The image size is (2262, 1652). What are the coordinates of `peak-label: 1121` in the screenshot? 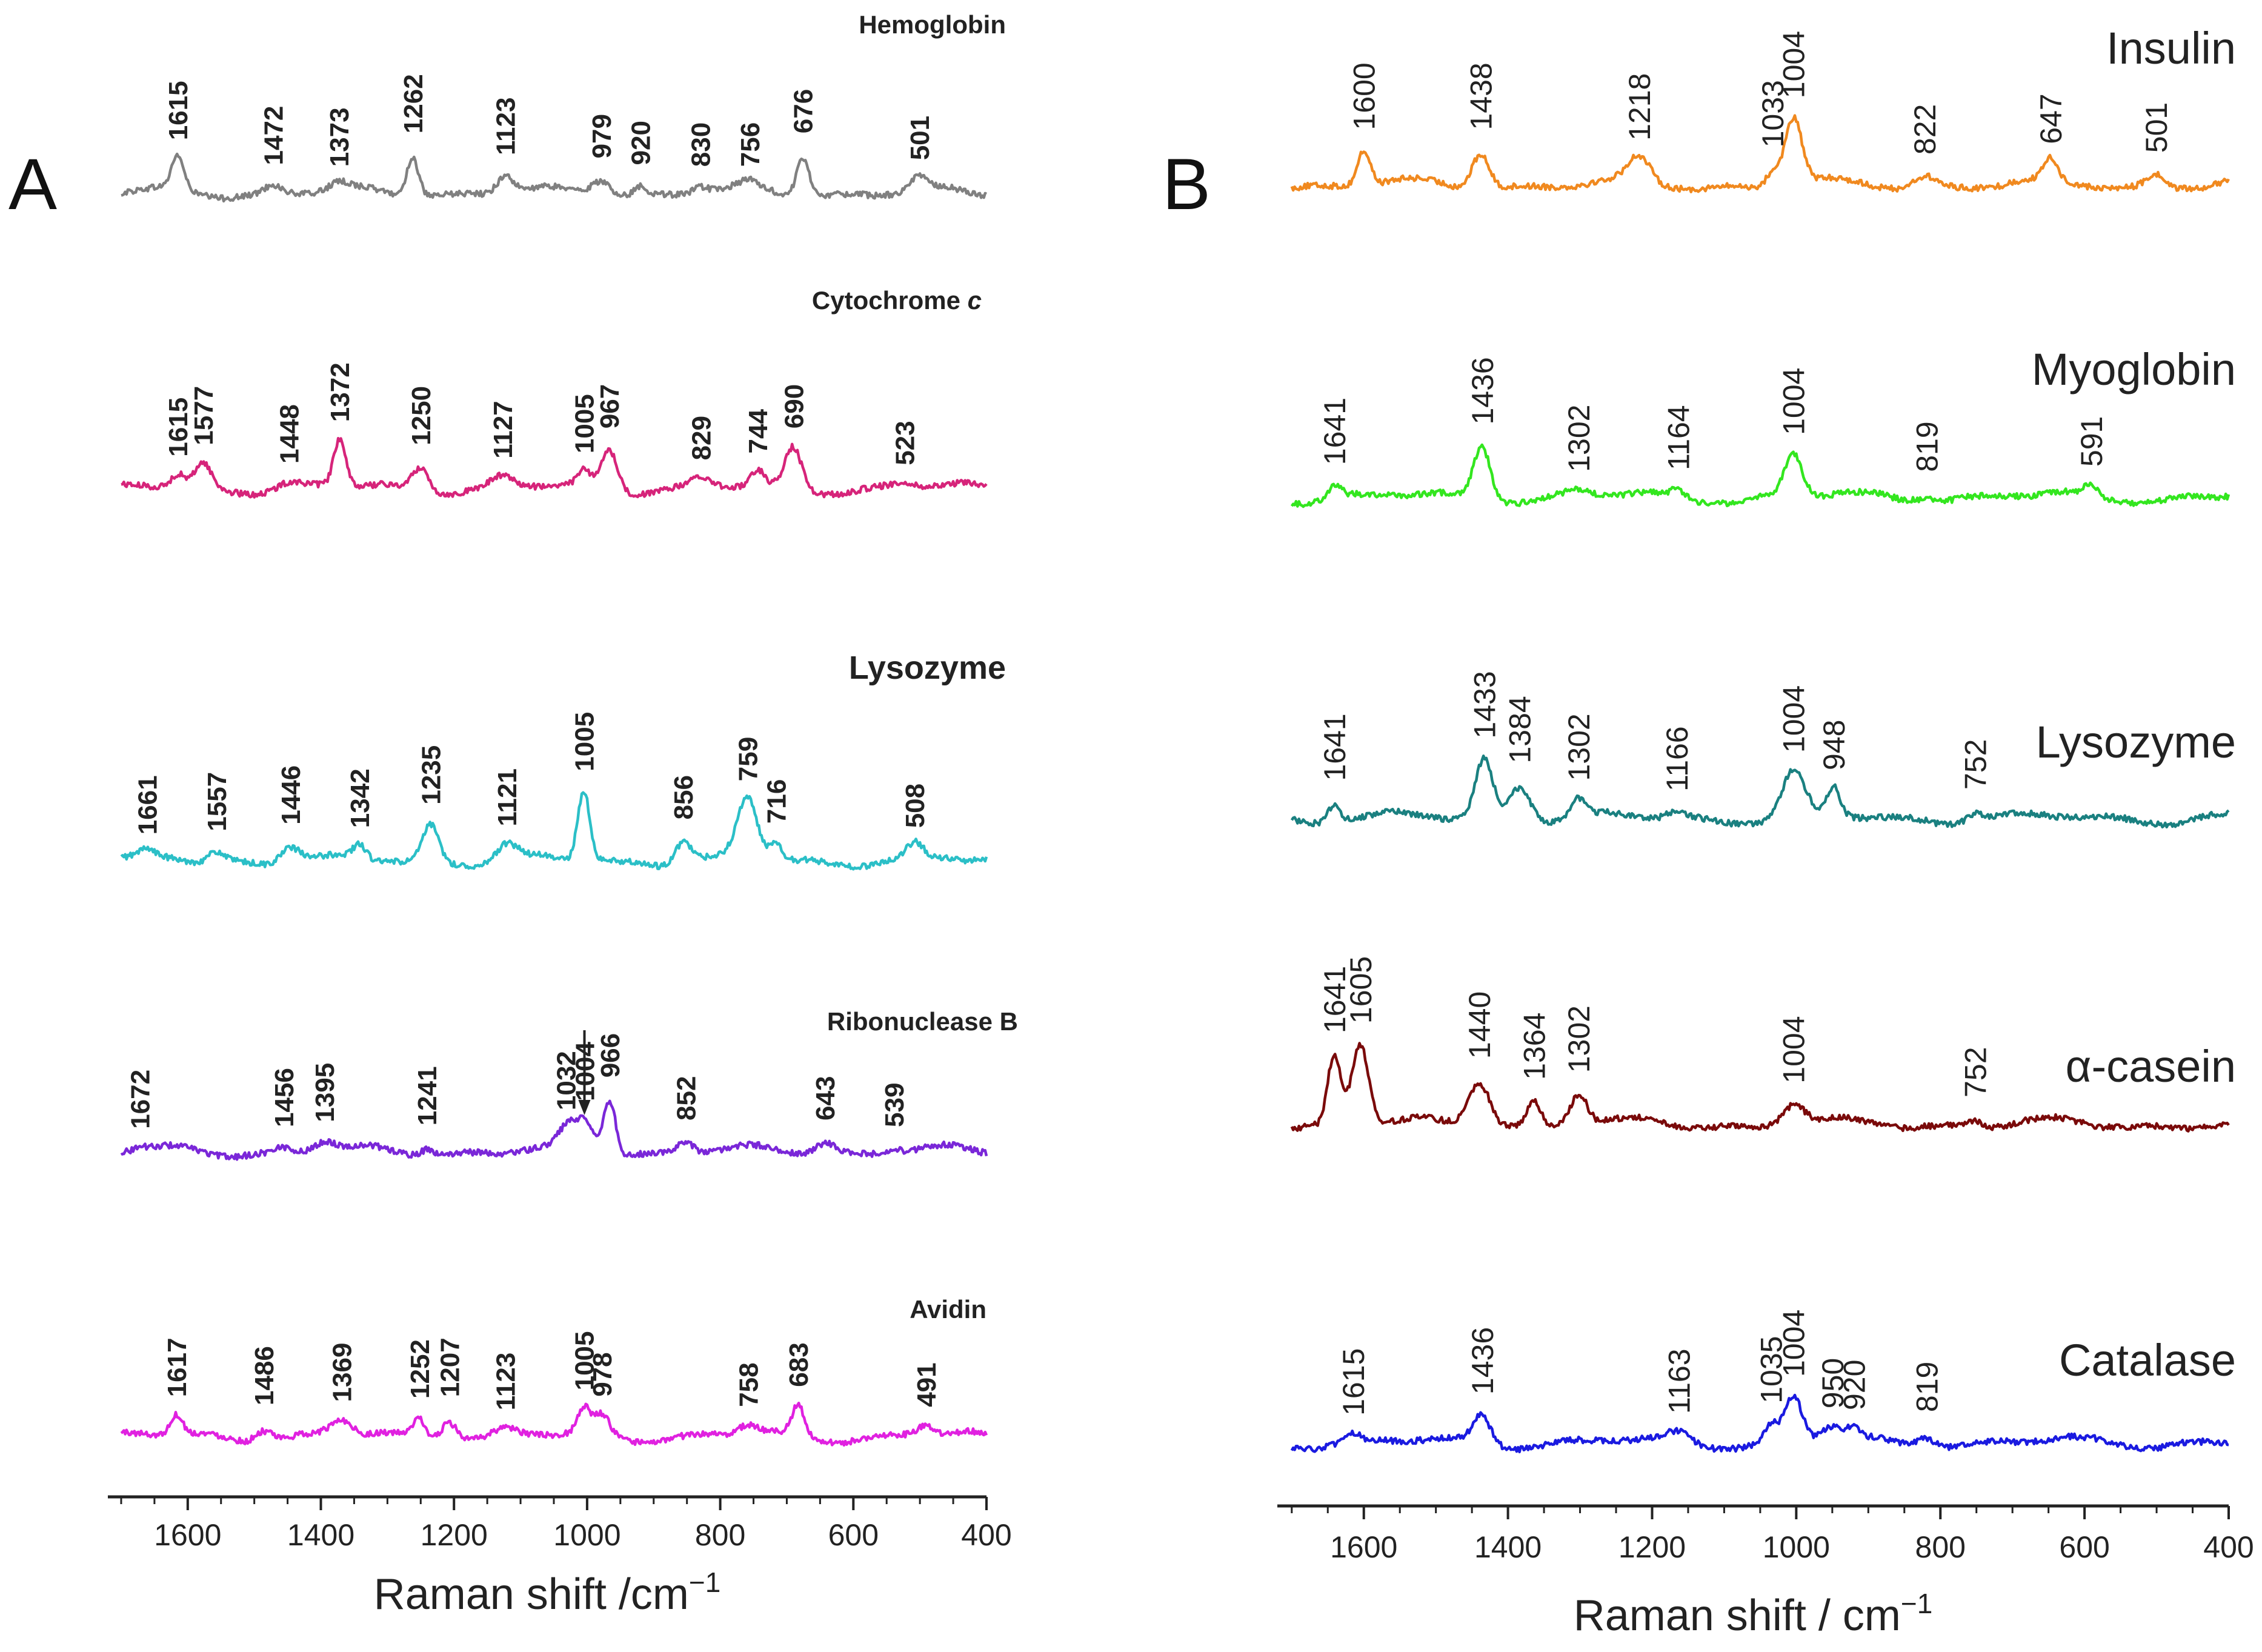 It's located at (507, 797).